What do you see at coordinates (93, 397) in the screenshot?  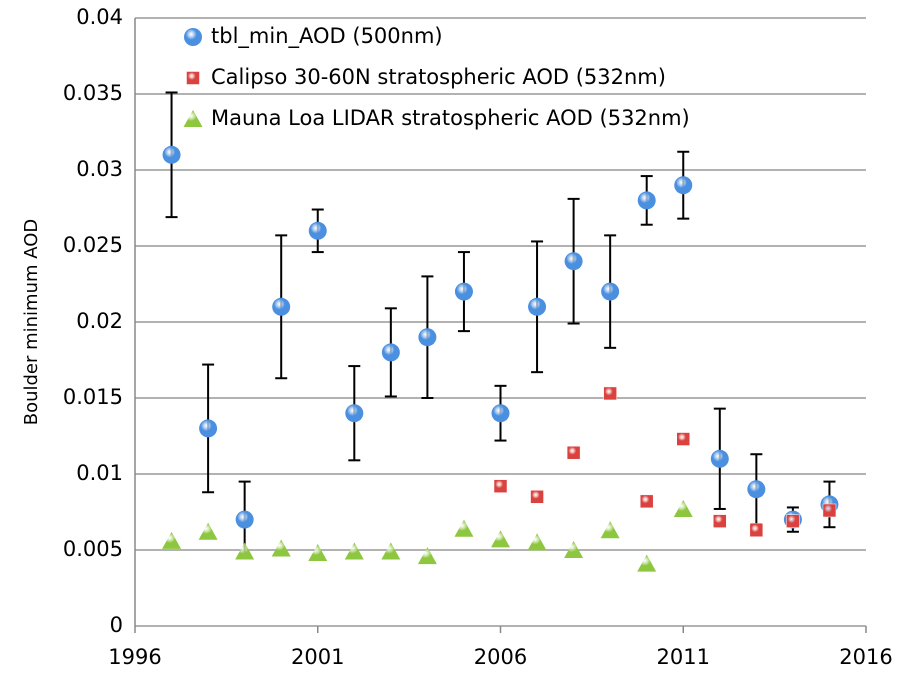 I see `y-tick-label: 0.015` at bounding box center [93, 397].